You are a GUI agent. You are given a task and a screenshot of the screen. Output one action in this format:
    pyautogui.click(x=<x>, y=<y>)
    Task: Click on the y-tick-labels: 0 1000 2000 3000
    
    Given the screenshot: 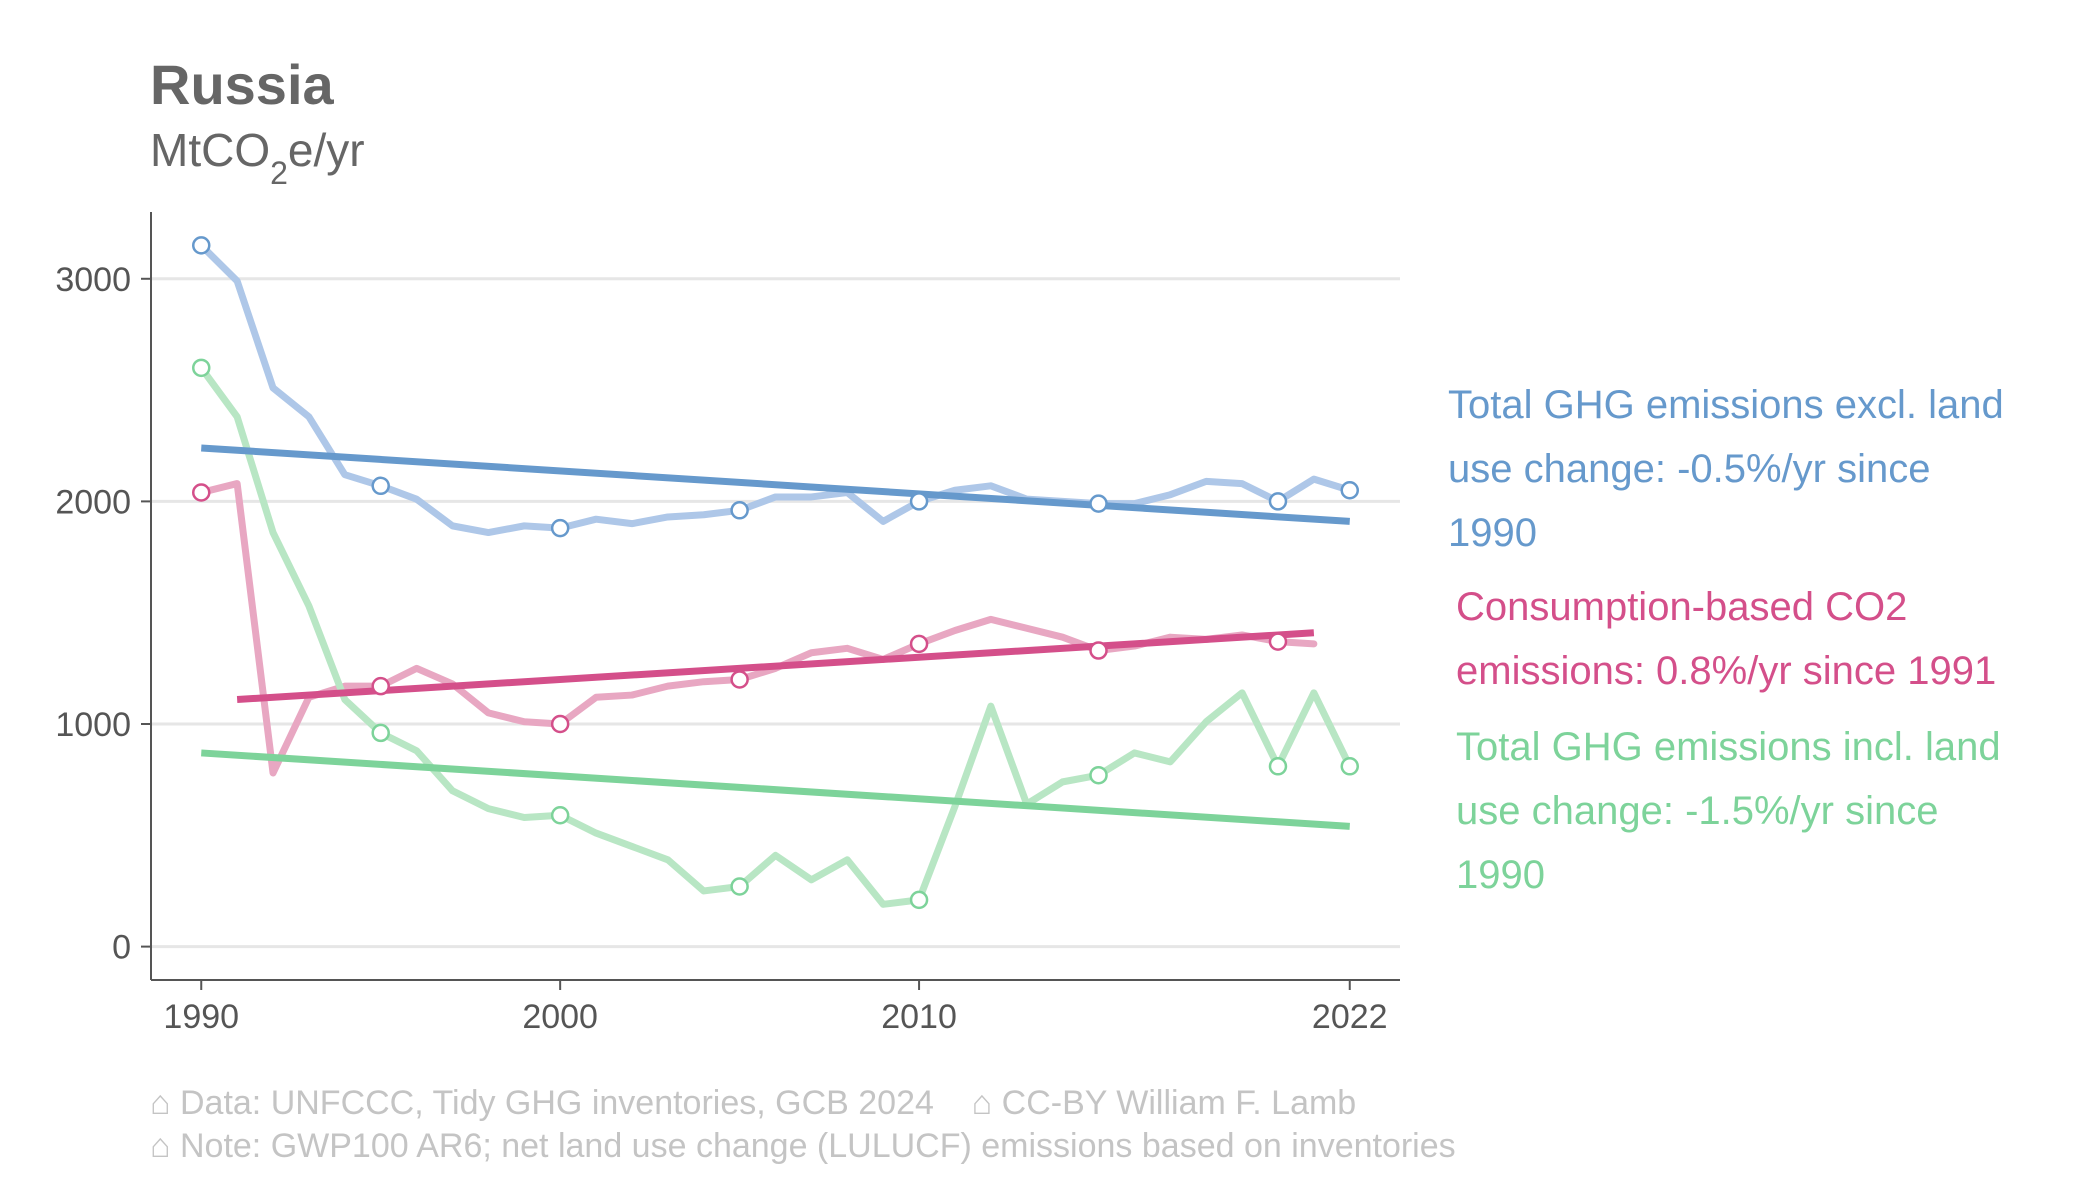 What is the action you would take?
    pyautogui.click(x=103, y=614)
    